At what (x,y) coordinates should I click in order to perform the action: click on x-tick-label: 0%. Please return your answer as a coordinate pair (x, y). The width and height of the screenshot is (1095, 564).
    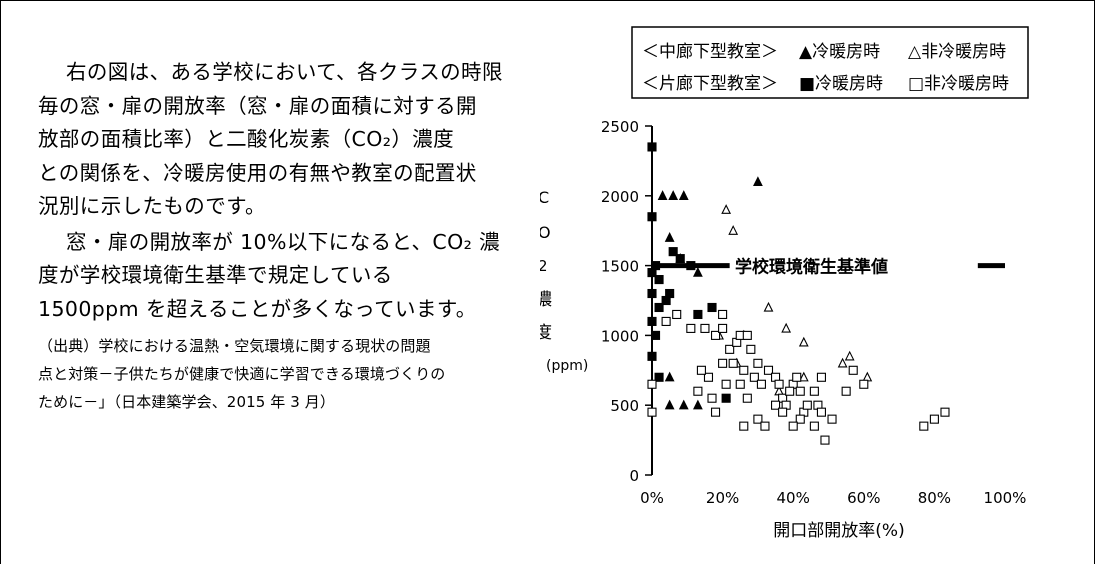
    Looking at the image, I should click on (652, 498).